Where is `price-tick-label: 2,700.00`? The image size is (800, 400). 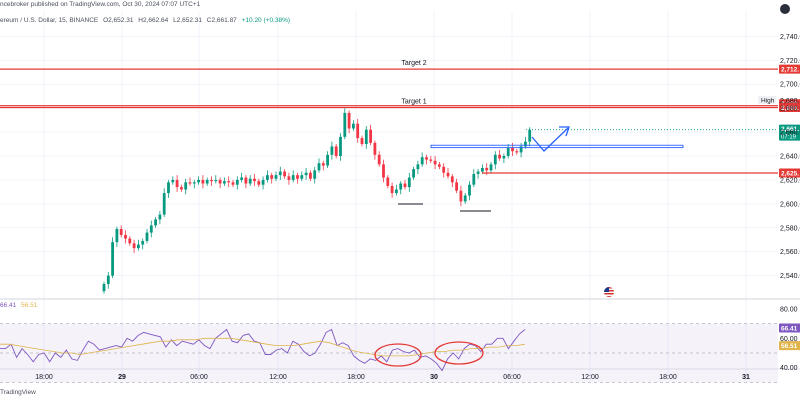
price-tick-label: 2,700.00 is located at coordinates (790, 85).